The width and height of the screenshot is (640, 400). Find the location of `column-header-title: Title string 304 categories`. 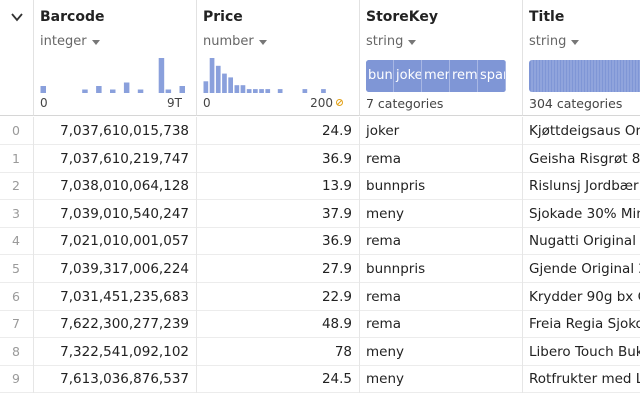

column-header-title: Title string 304 categories is located at coordinates (581, 58).